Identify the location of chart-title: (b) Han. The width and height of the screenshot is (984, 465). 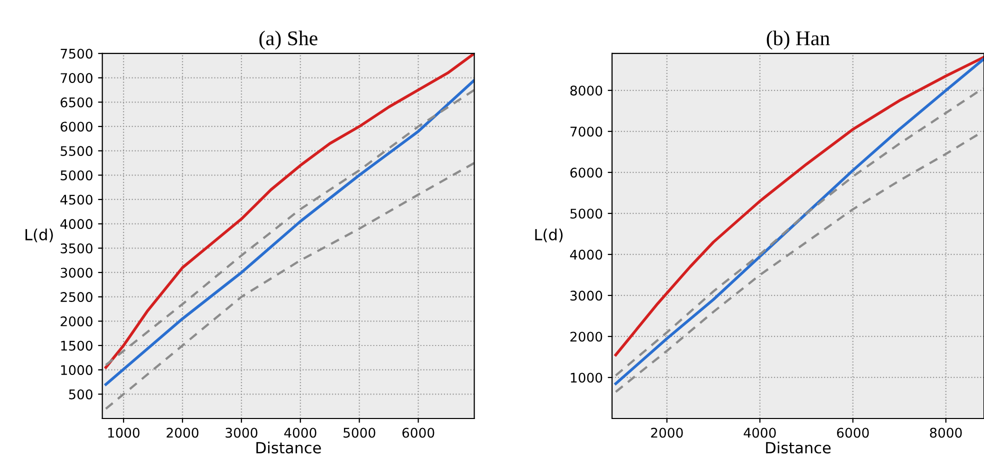
(798, 40).